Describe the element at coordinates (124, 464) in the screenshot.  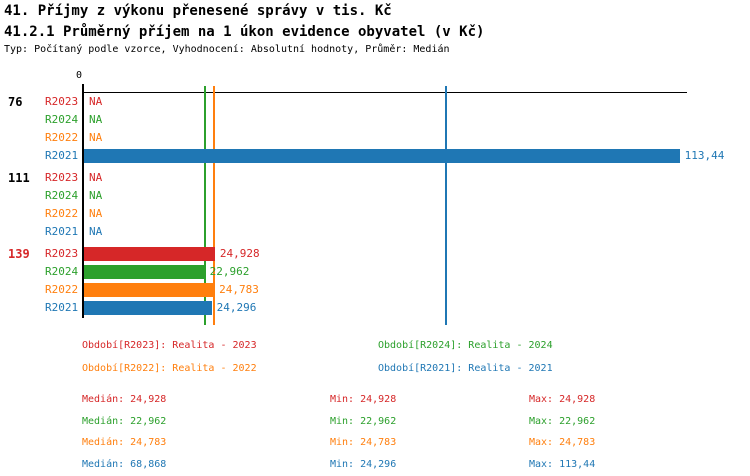
I see `stat-median-R2021: Medián: 68,868` at that location.